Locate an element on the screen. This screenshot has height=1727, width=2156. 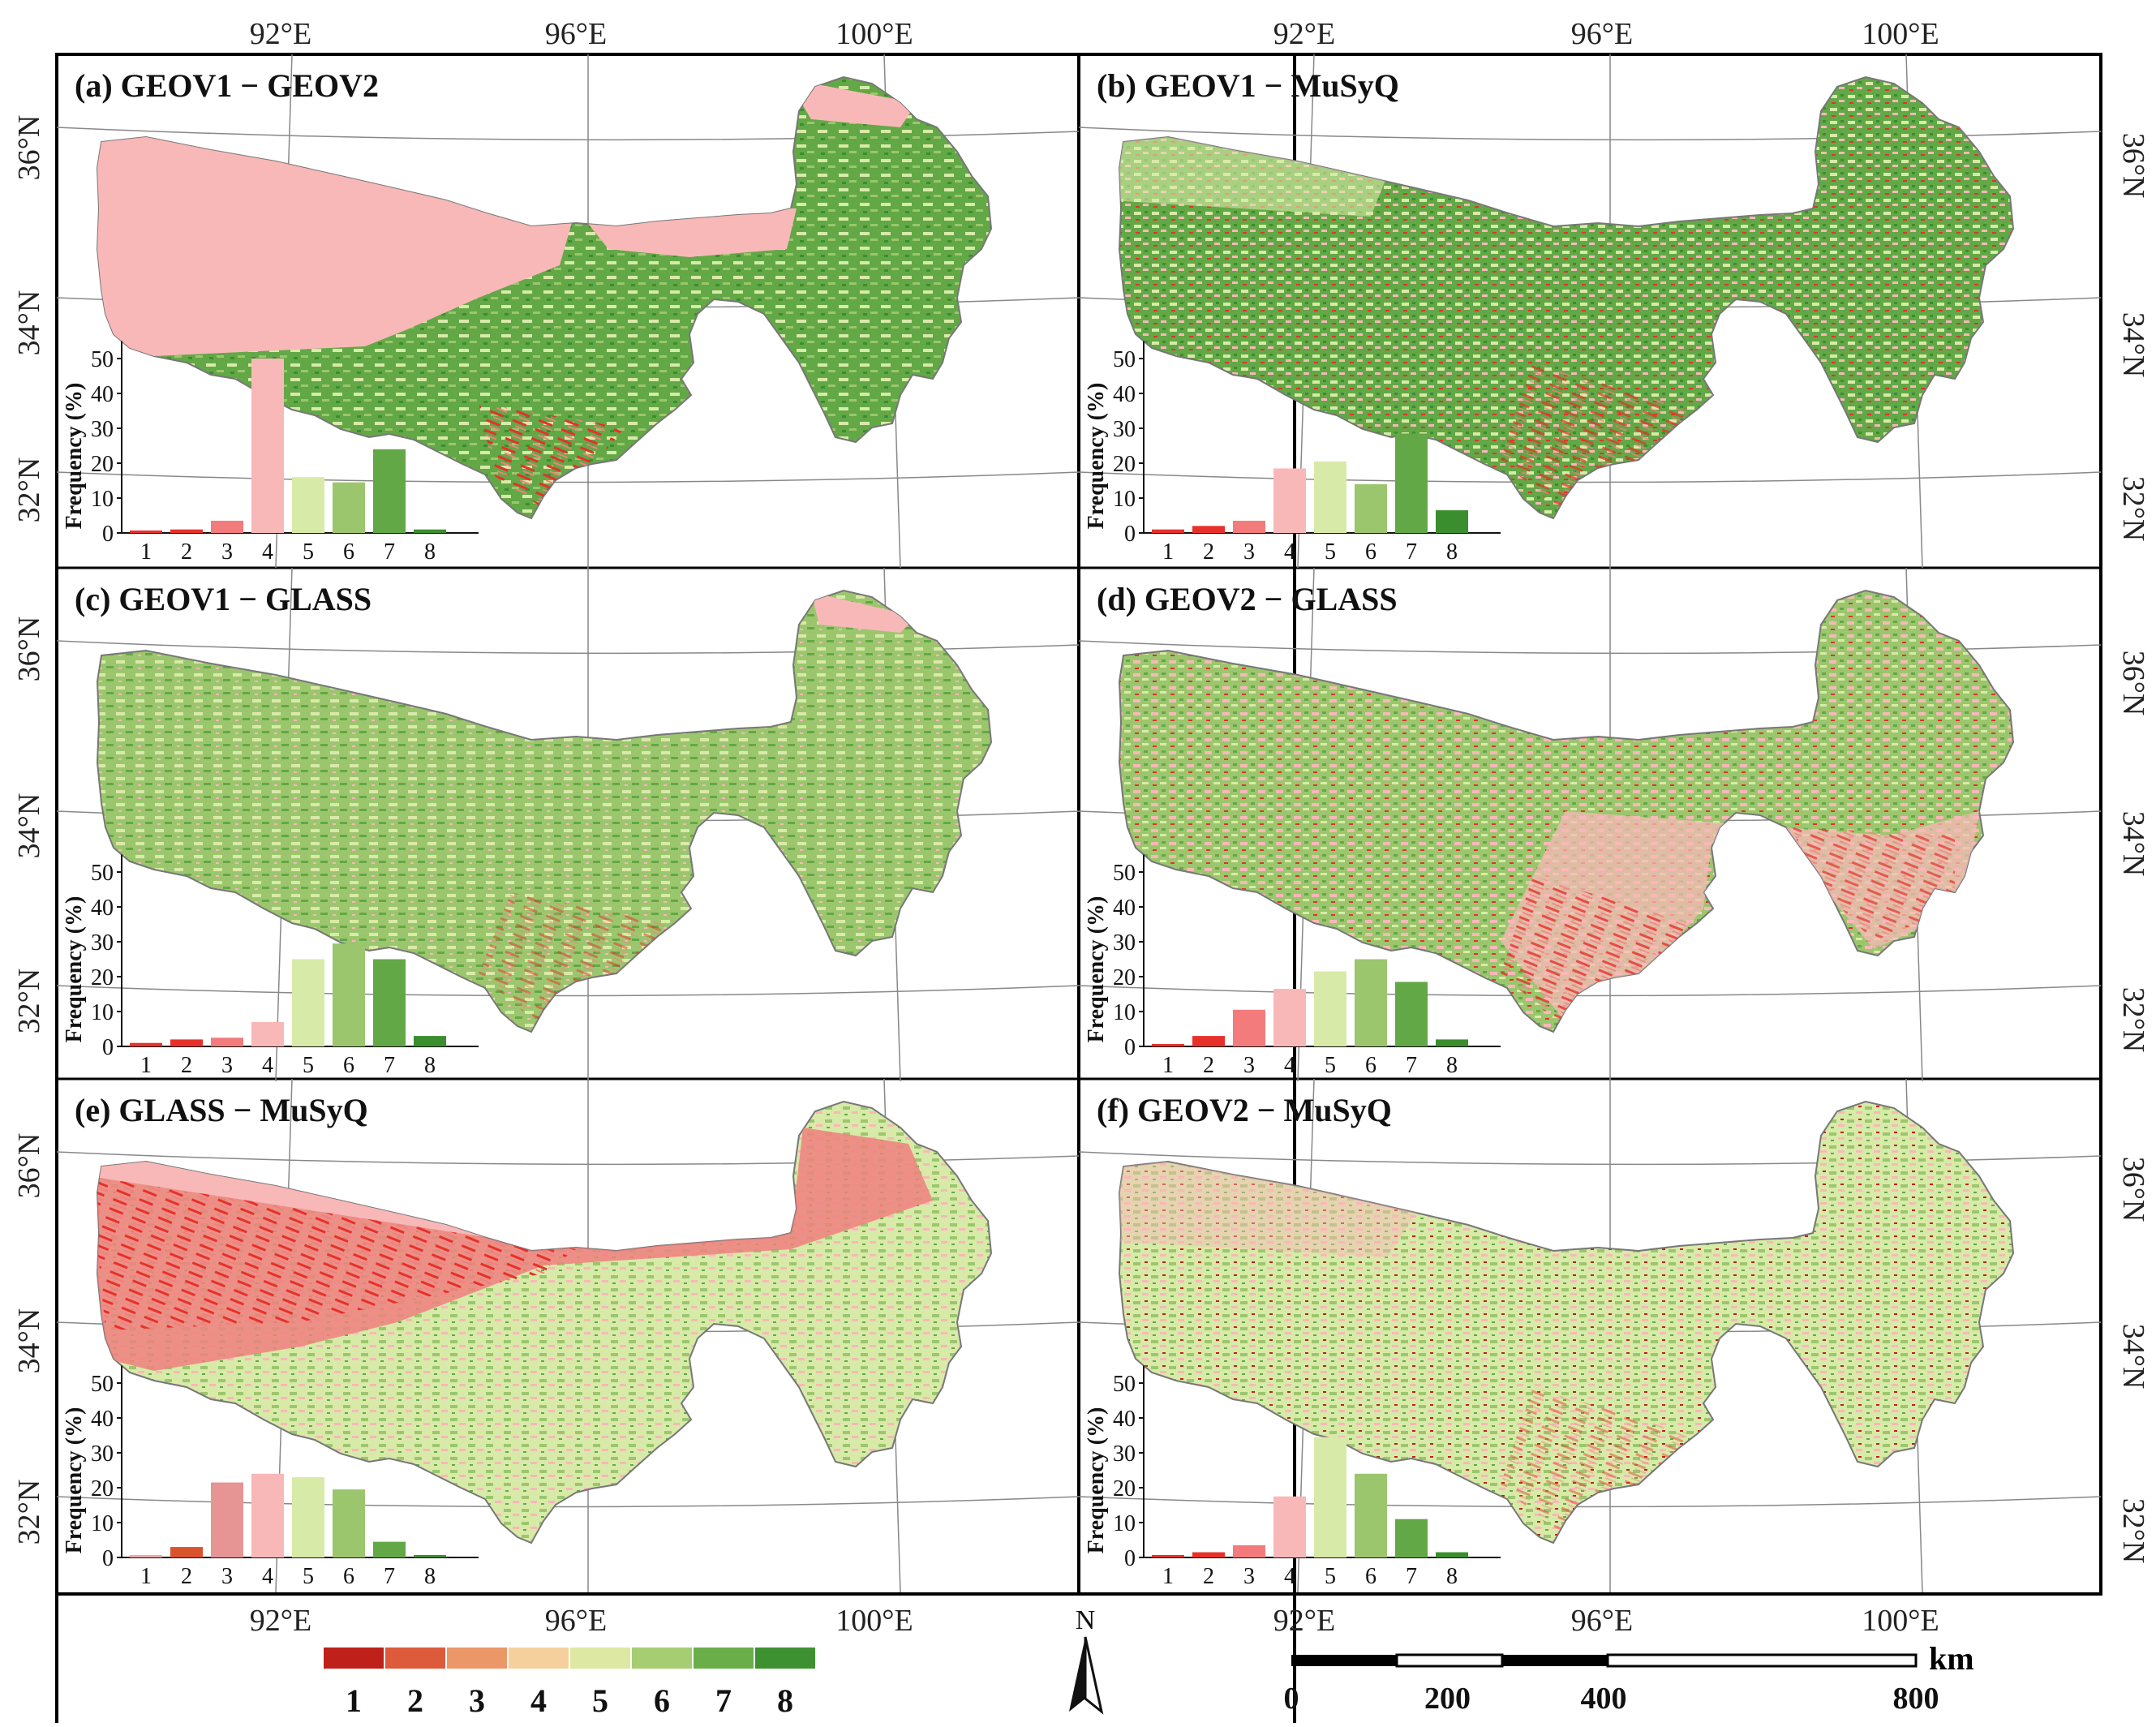
histogram-x-tick: 1 is located at coordinates (1168, 552).